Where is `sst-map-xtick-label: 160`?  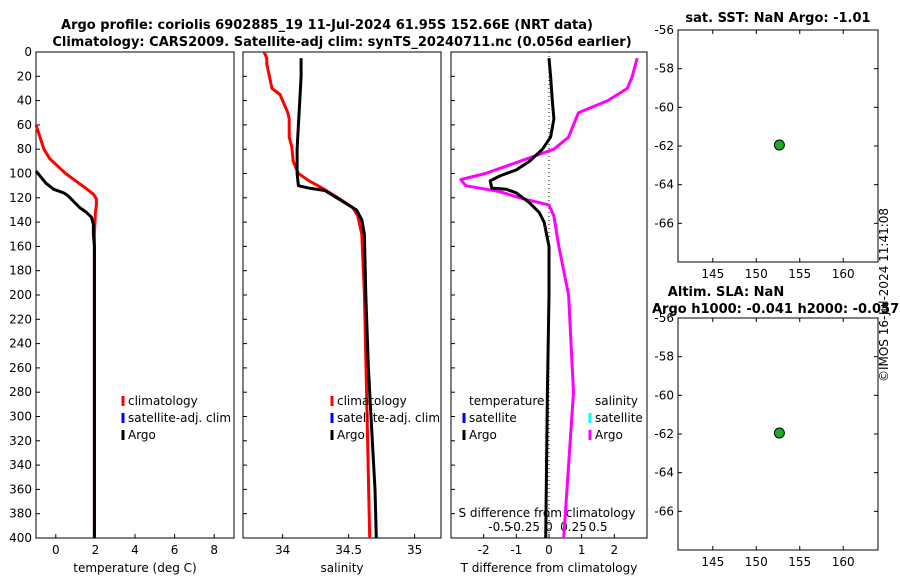 sst-map-xtick-label: 160 is located at coordinates (843, 274).